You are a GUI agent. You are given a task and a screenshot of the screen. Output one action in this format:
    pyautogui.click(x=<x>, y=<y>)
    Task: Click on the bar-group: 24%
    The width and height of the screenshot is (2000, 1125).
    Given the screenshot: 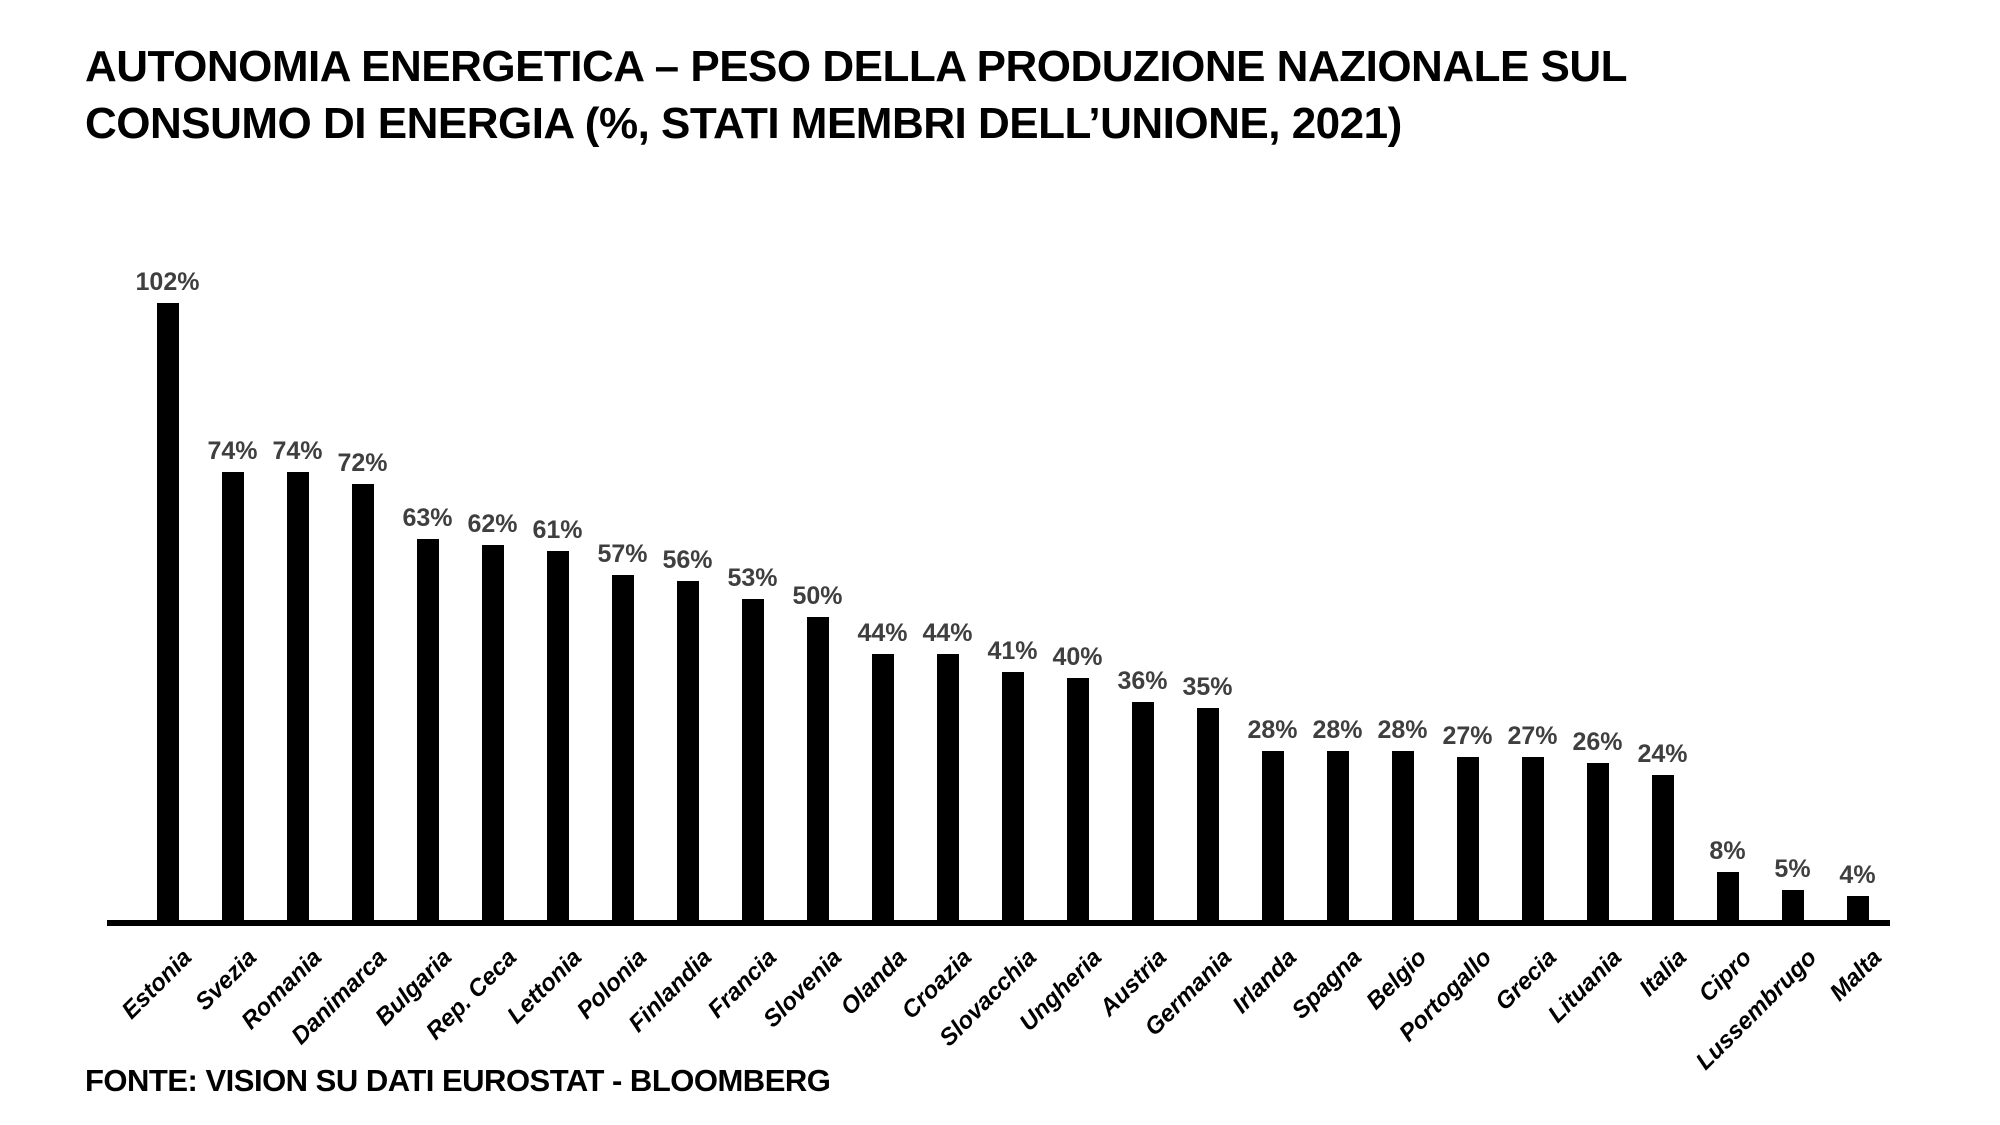 What is the action you would take?
    pyautogui.click(x=1662, y=585)
    